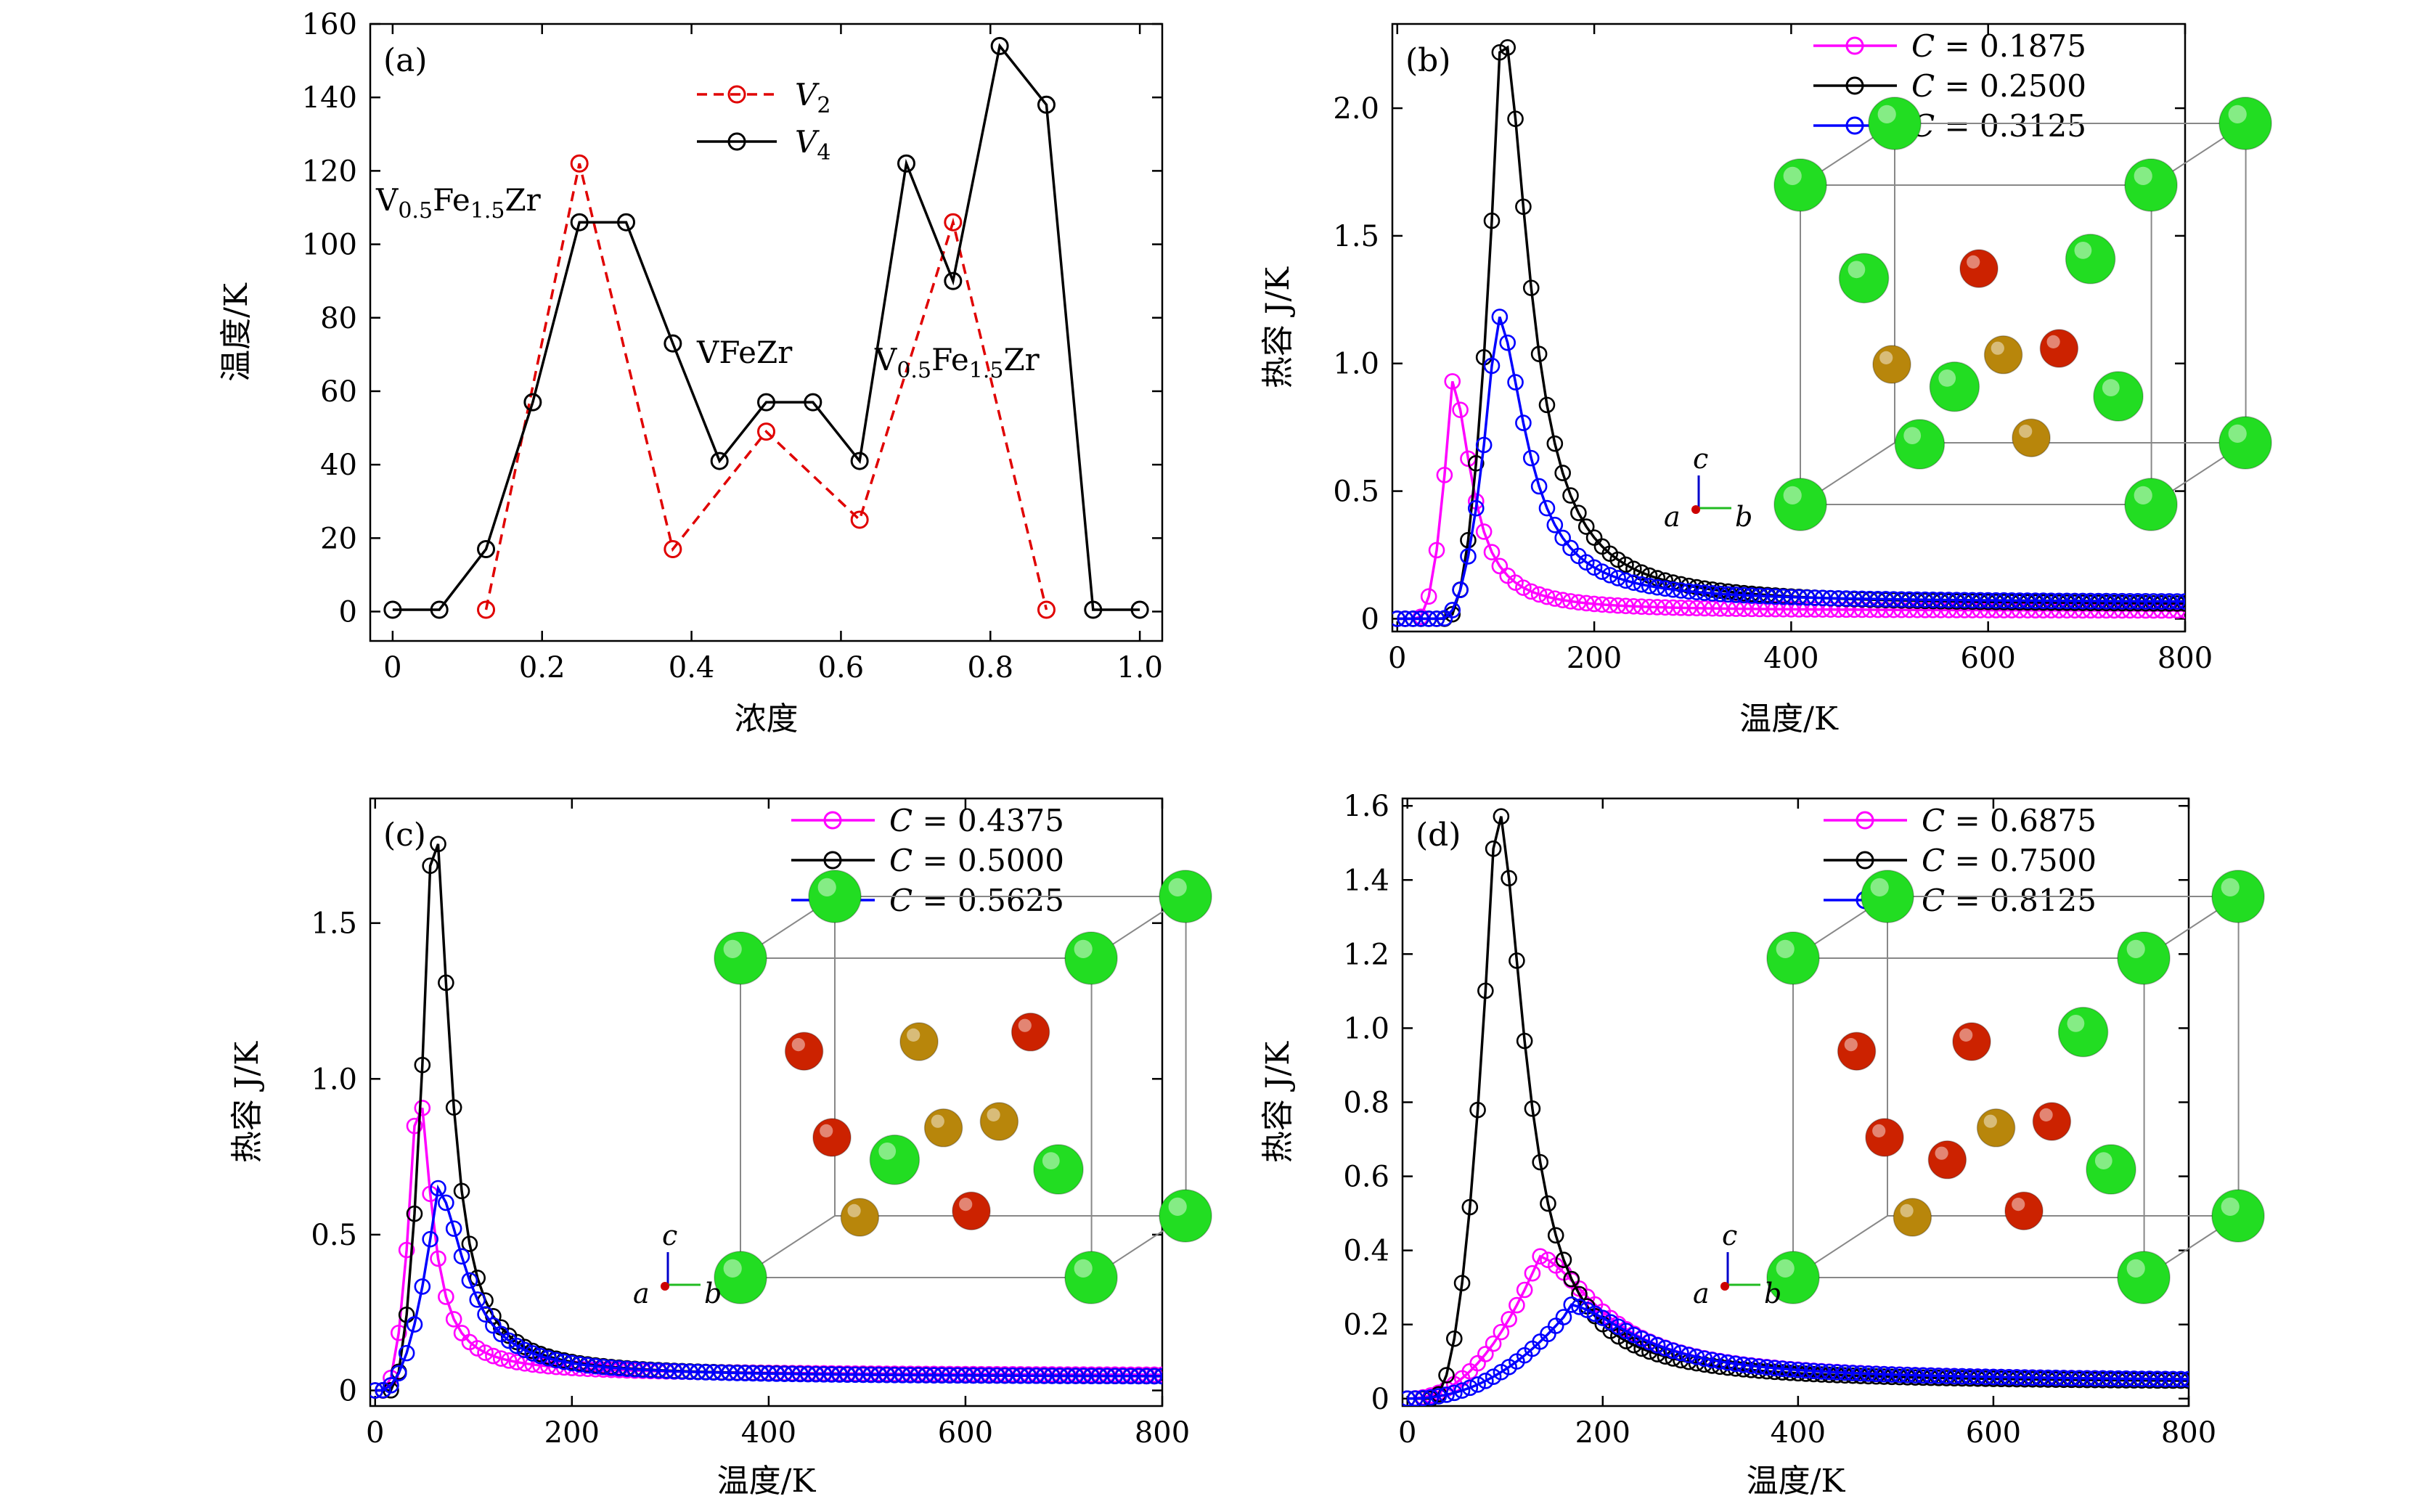 The height and width of the screenshot is (1512, 2429). Describe the element at coordinates (813, 97) in the screenshot. I see `legend-label: V2` at that location.